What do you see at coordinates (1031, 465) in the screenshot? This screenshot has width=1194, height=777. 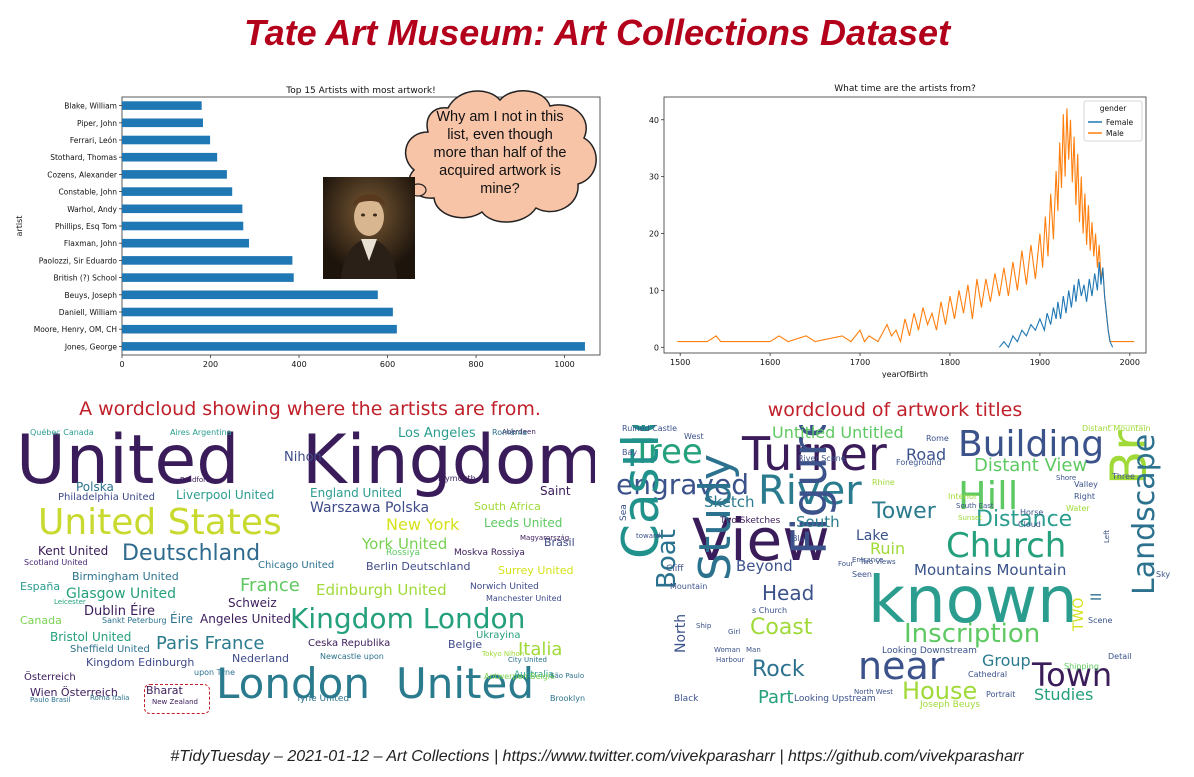 I see `wordcloud-word: Distant View` at bounding box center [1031, 465].